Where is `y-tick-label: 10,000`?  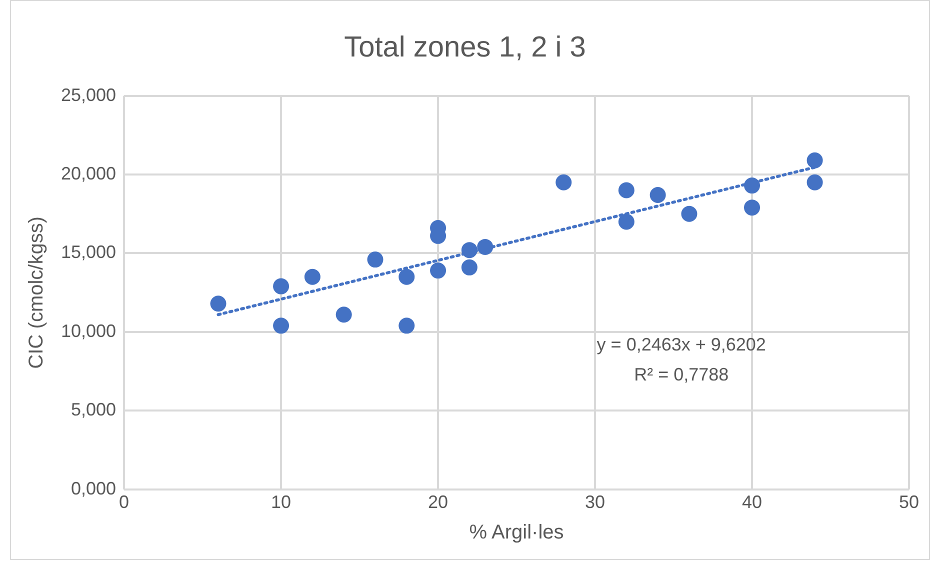 y-tick-label: 10,000 is located at coordinates (88, 330).